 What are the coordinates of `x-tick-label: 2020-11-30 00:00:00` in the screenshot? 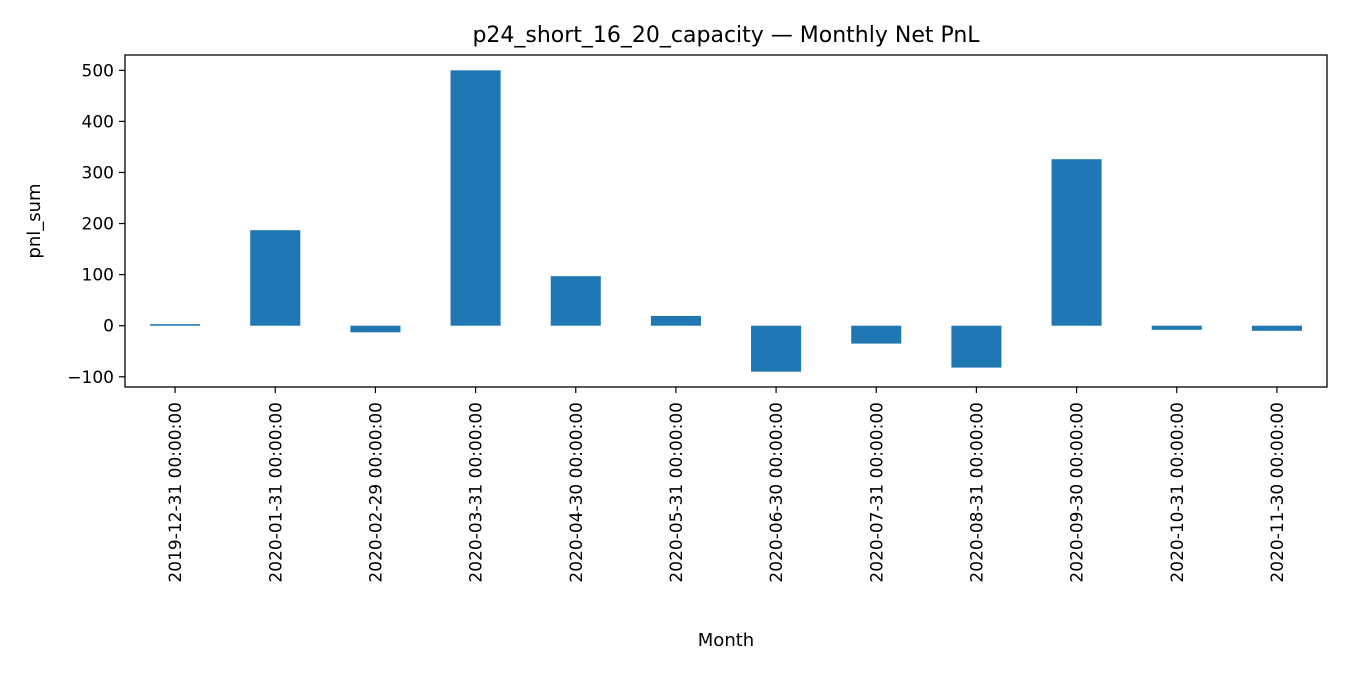 It's located at (1278, 492).